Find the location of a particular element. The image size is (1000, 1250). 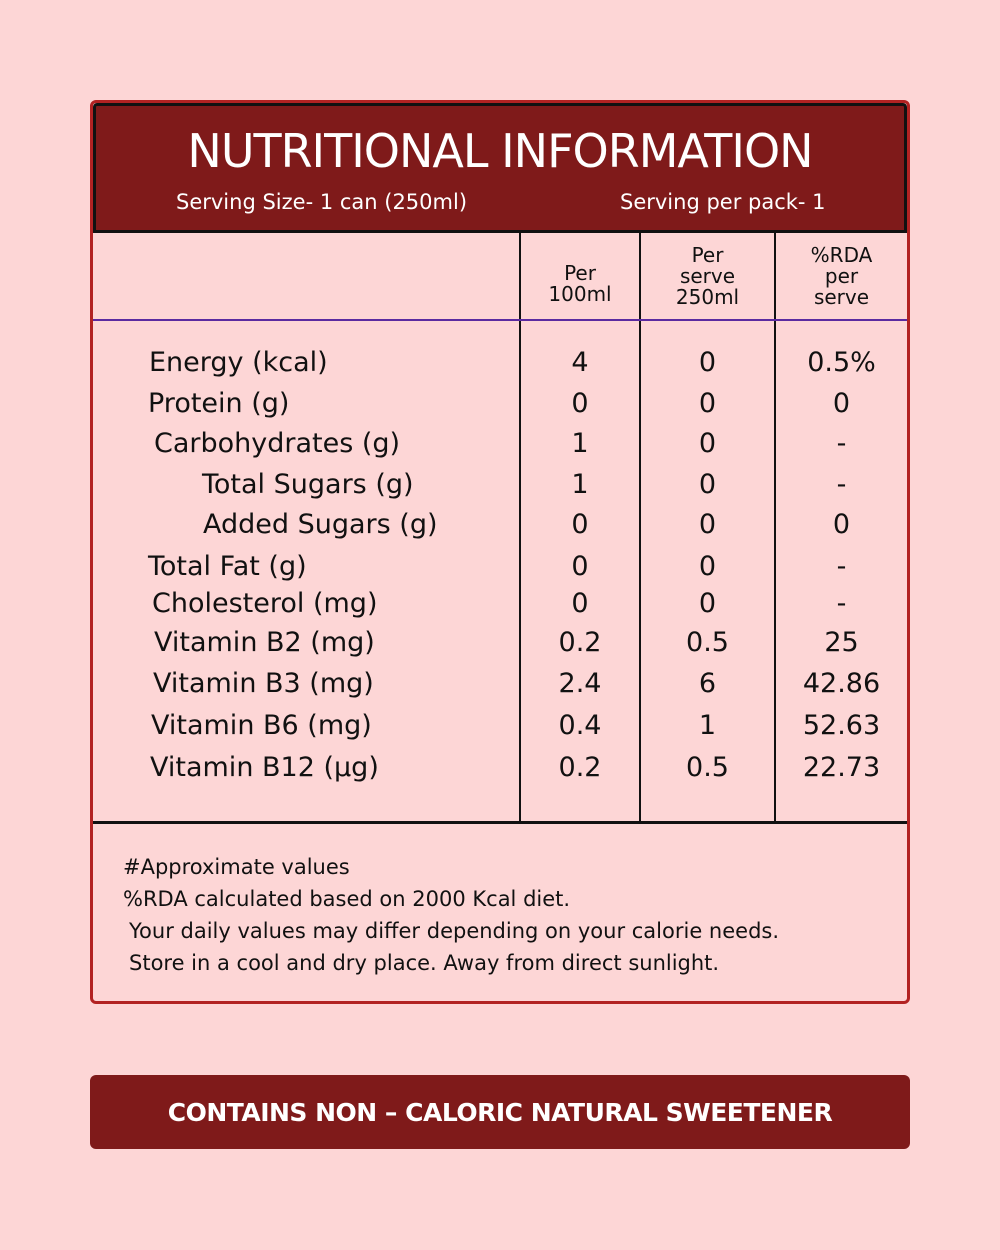

page-title: NUTRITIONAL INFORMATION is located at coordinates (500, 151).